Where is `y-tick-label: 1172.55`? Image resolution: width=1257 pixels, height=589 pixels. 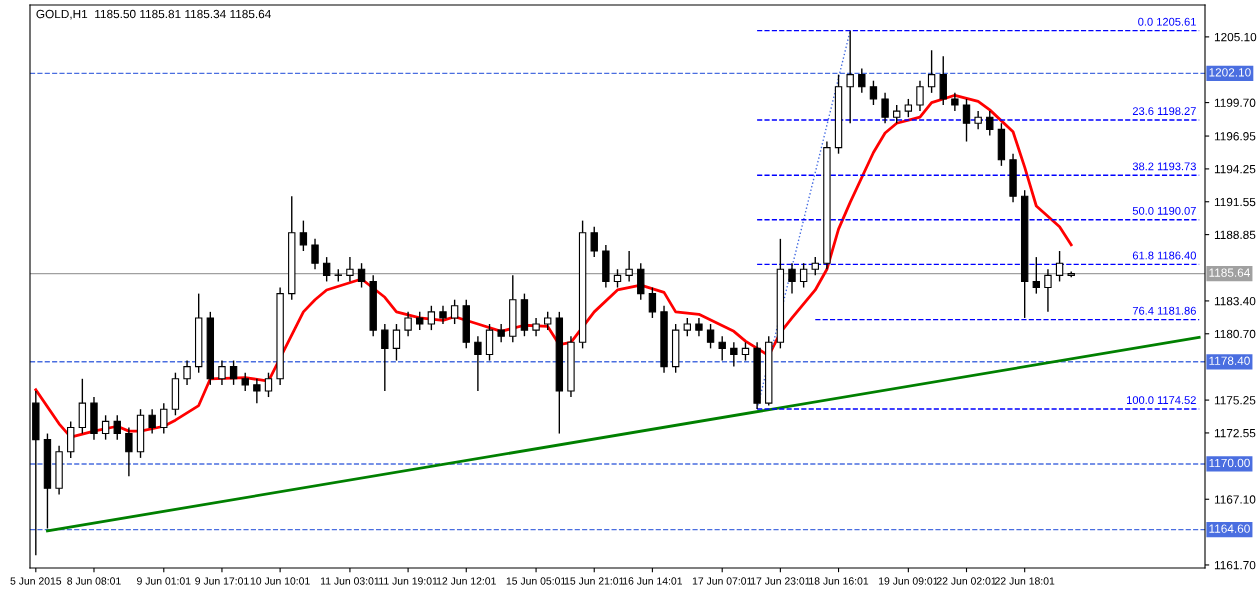
y-tick-label: 1172.55 is located at coordinates (1235, 433).